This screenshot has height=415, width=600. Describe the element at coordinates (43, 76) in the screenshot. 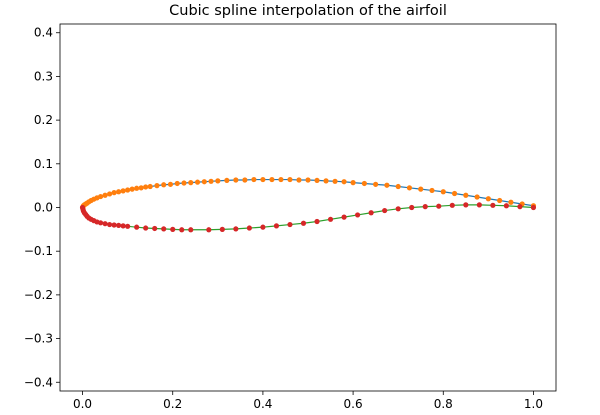

I see `y-tick-label: 0.3` at that location.